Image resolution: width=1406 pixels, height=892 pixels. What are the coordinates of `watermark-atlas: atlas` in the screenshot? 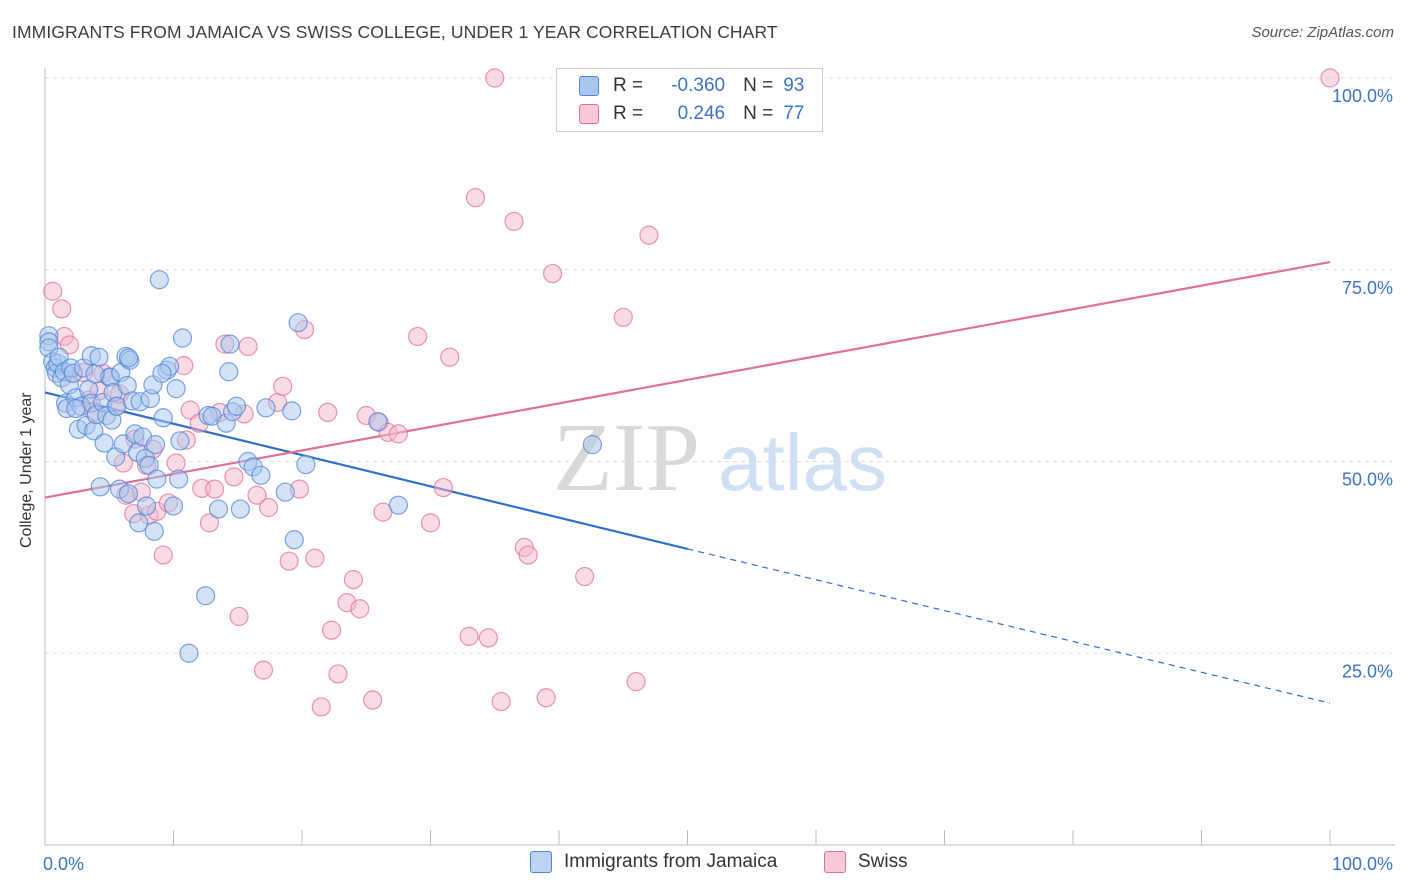 It's located at (802, 462).